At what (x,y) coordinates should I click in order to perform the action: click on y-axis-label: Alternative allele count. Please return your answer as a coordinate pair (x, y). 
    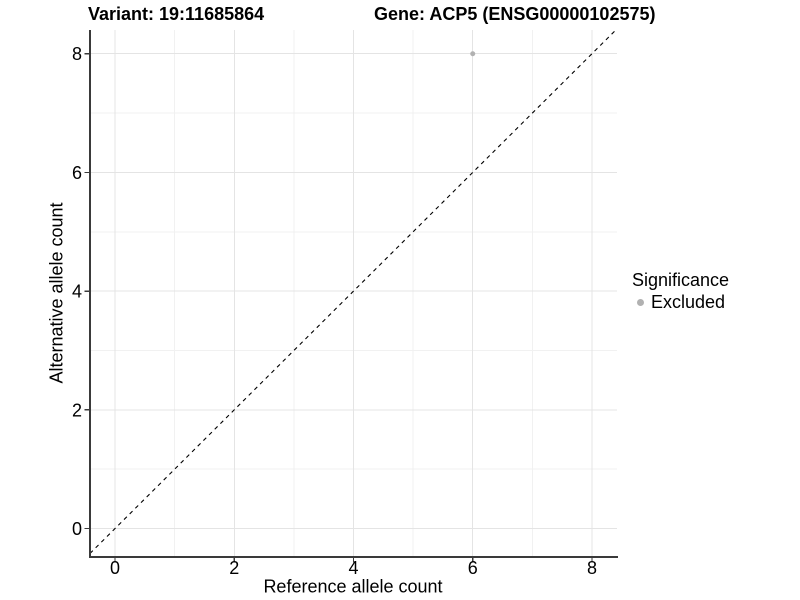
    Looking at the image, I should click on (56, 293).